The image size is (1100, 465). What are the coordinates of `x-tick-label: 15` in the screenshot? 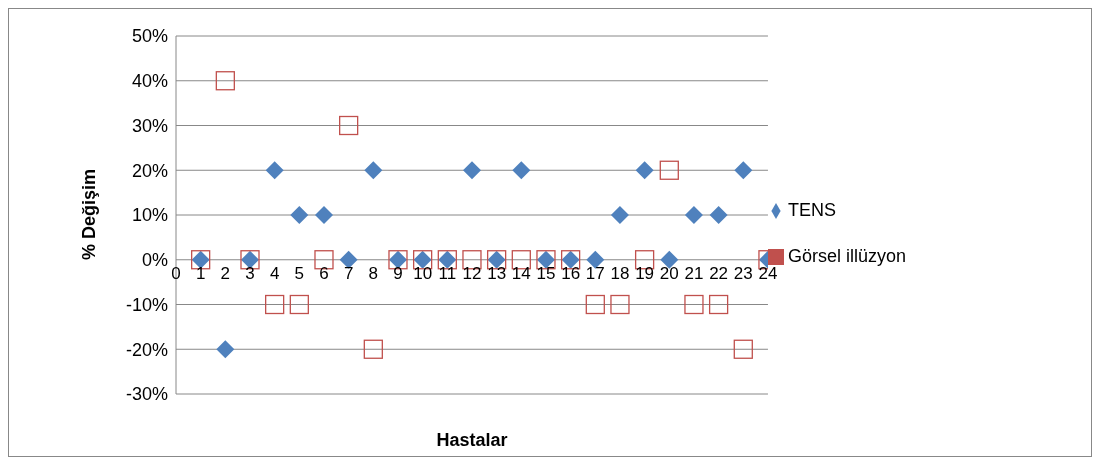 It's located at (546, 273).